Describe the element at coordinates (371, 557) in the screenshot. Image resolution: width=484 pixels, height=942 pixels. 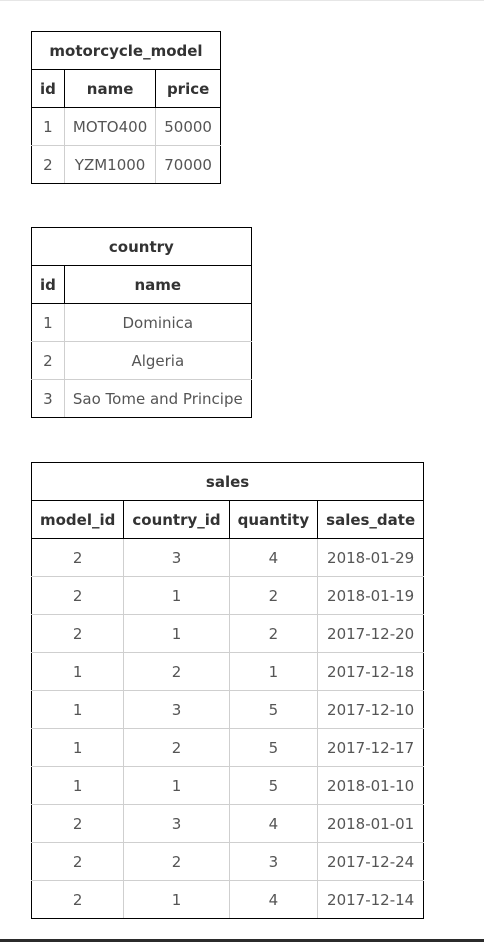
I see `table-cell: 2018-01-29` at that location.